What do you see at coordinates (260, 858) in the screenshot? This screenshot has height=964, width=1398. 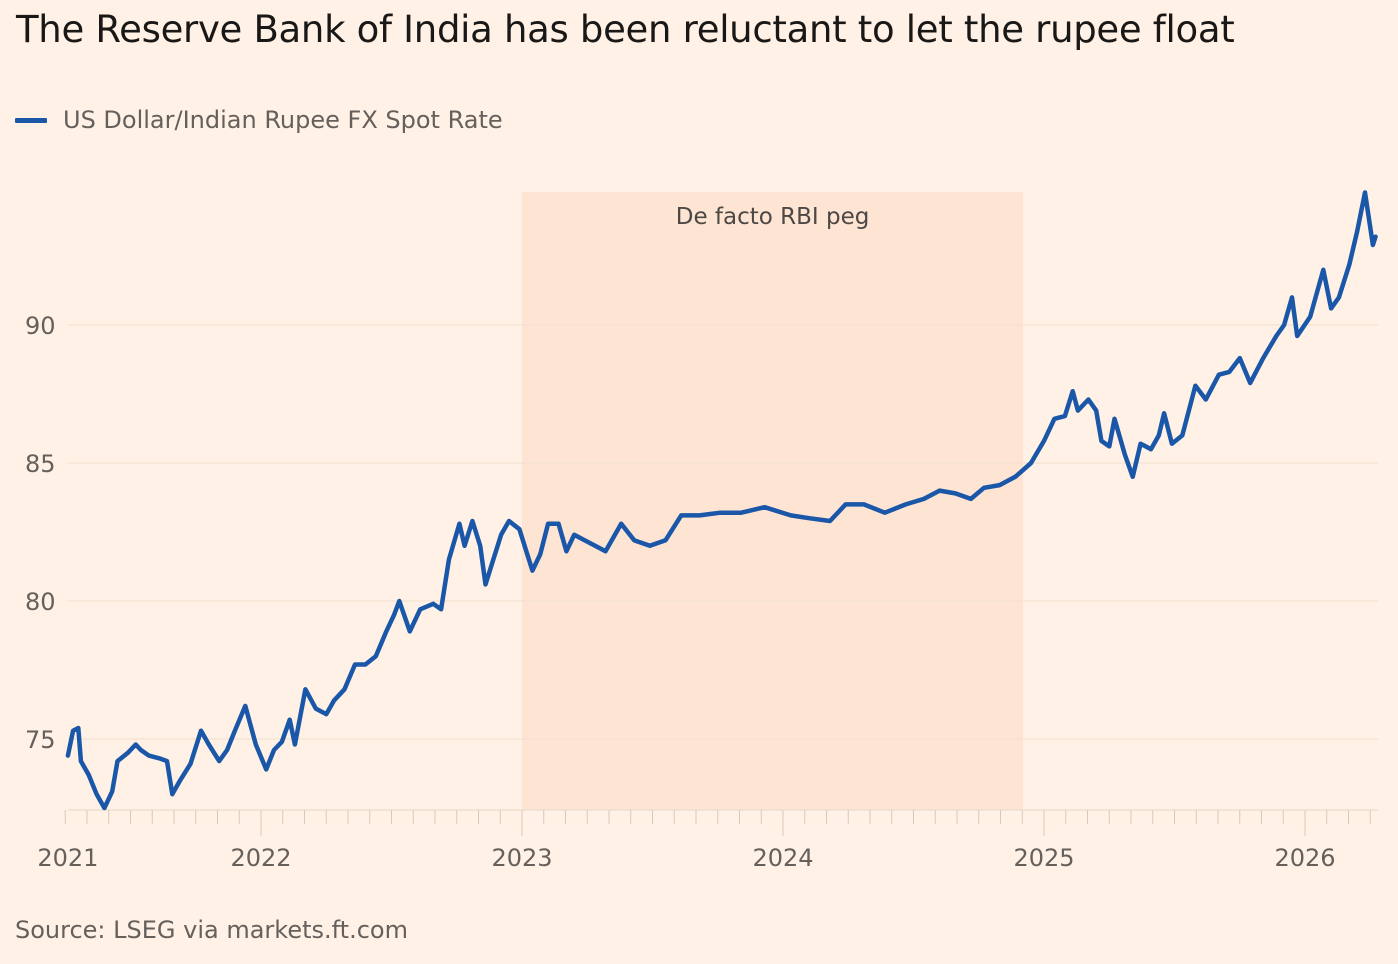 I see `x-tick-label: 2022` at bounding box center [260, 858].